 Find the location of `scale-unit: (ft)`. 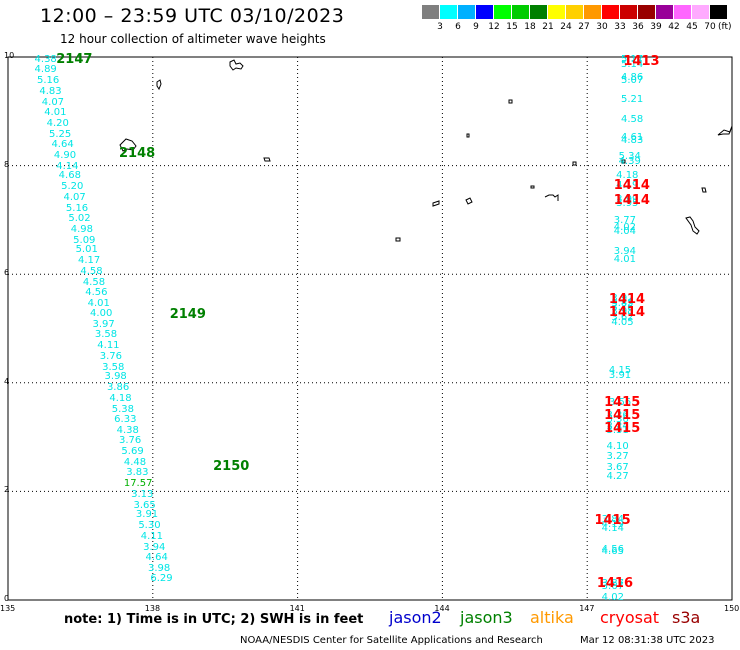

scale-unit: (ft) is located at coordinates (725, 27).